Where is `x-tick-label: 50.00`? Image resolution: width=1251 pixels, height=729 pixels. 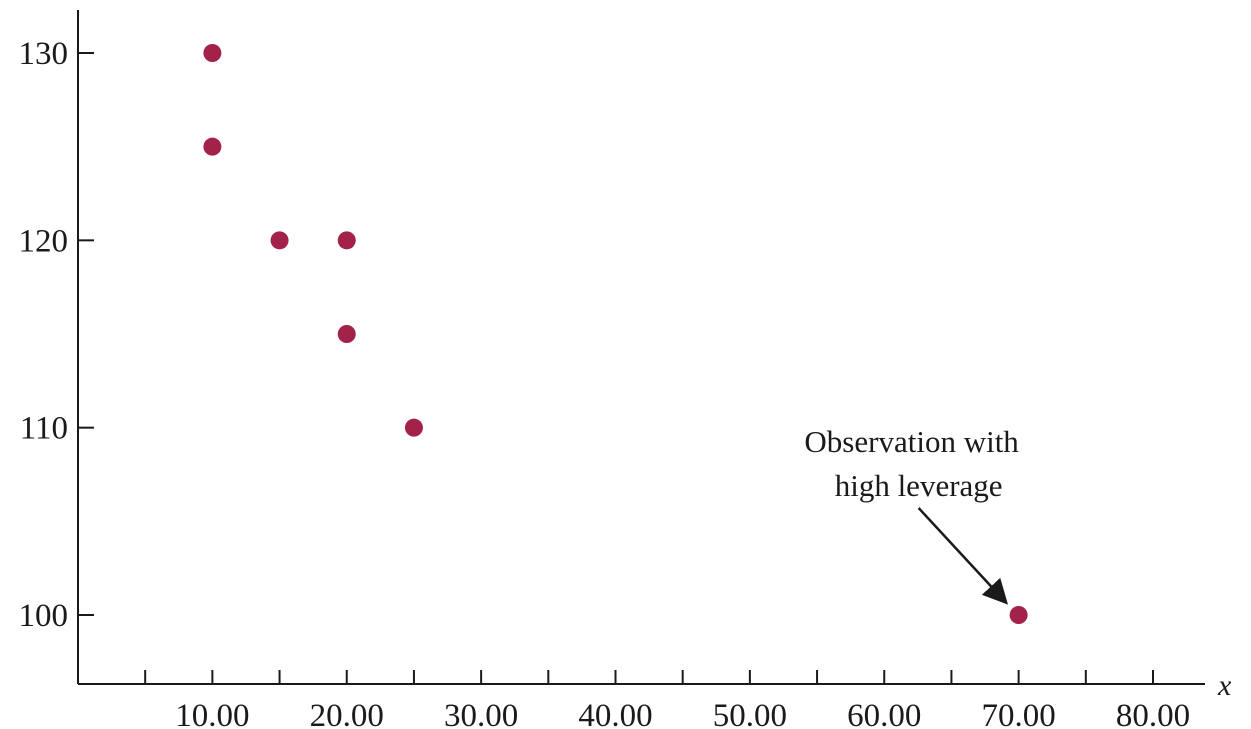 x-tick-label: 50.00 is located at coordinates (750, 713).